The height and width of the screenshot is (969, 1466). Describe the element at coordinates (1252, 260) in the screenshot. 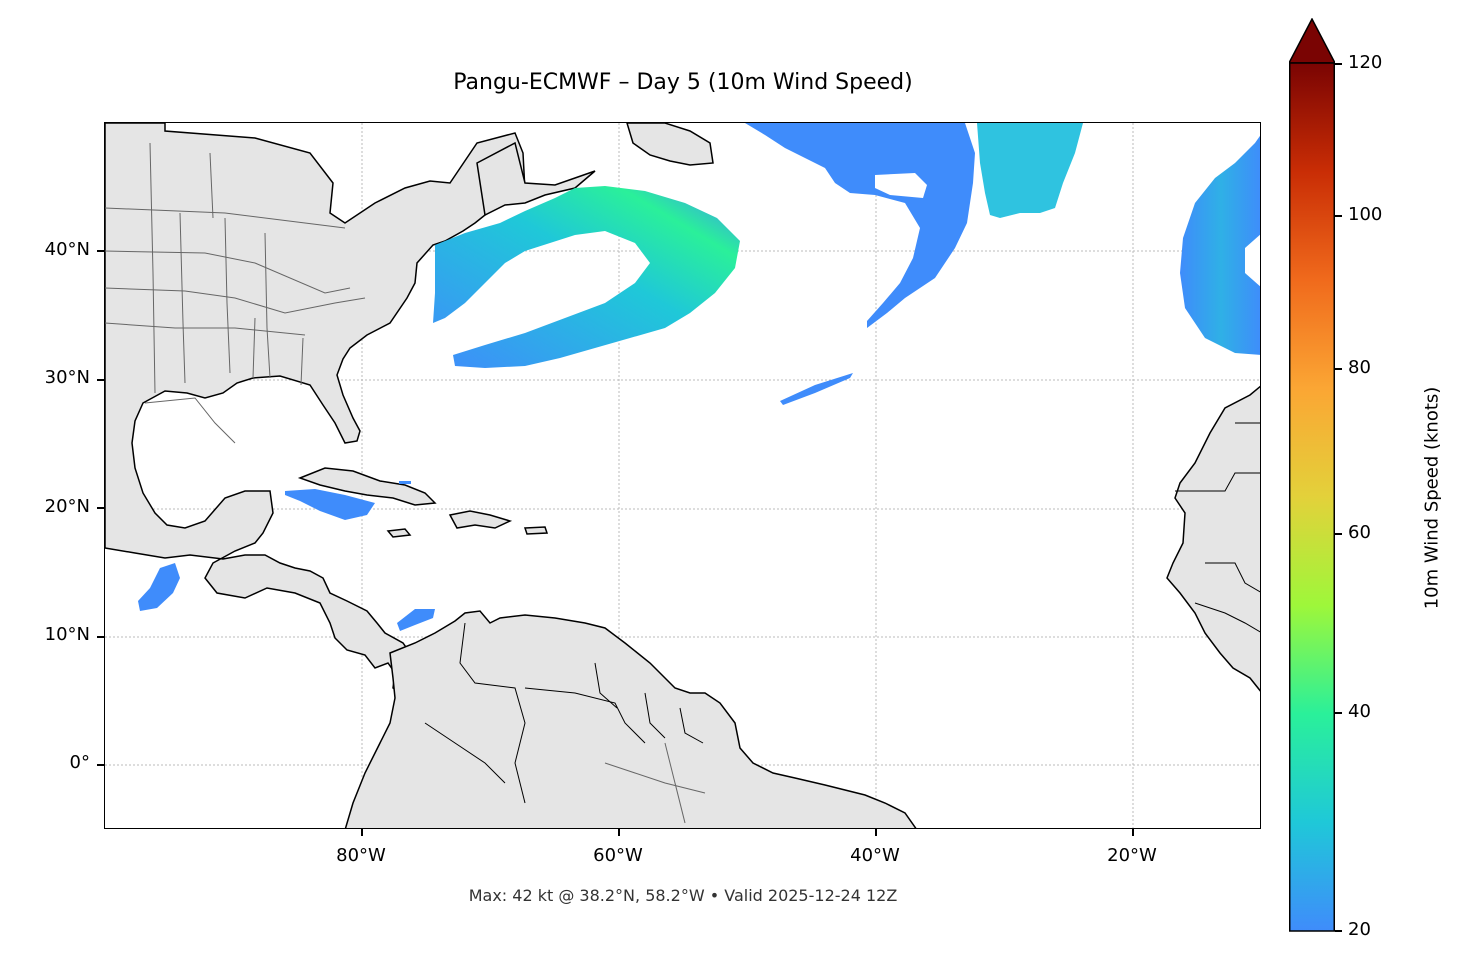

I see `wind-gap-east` at that location.